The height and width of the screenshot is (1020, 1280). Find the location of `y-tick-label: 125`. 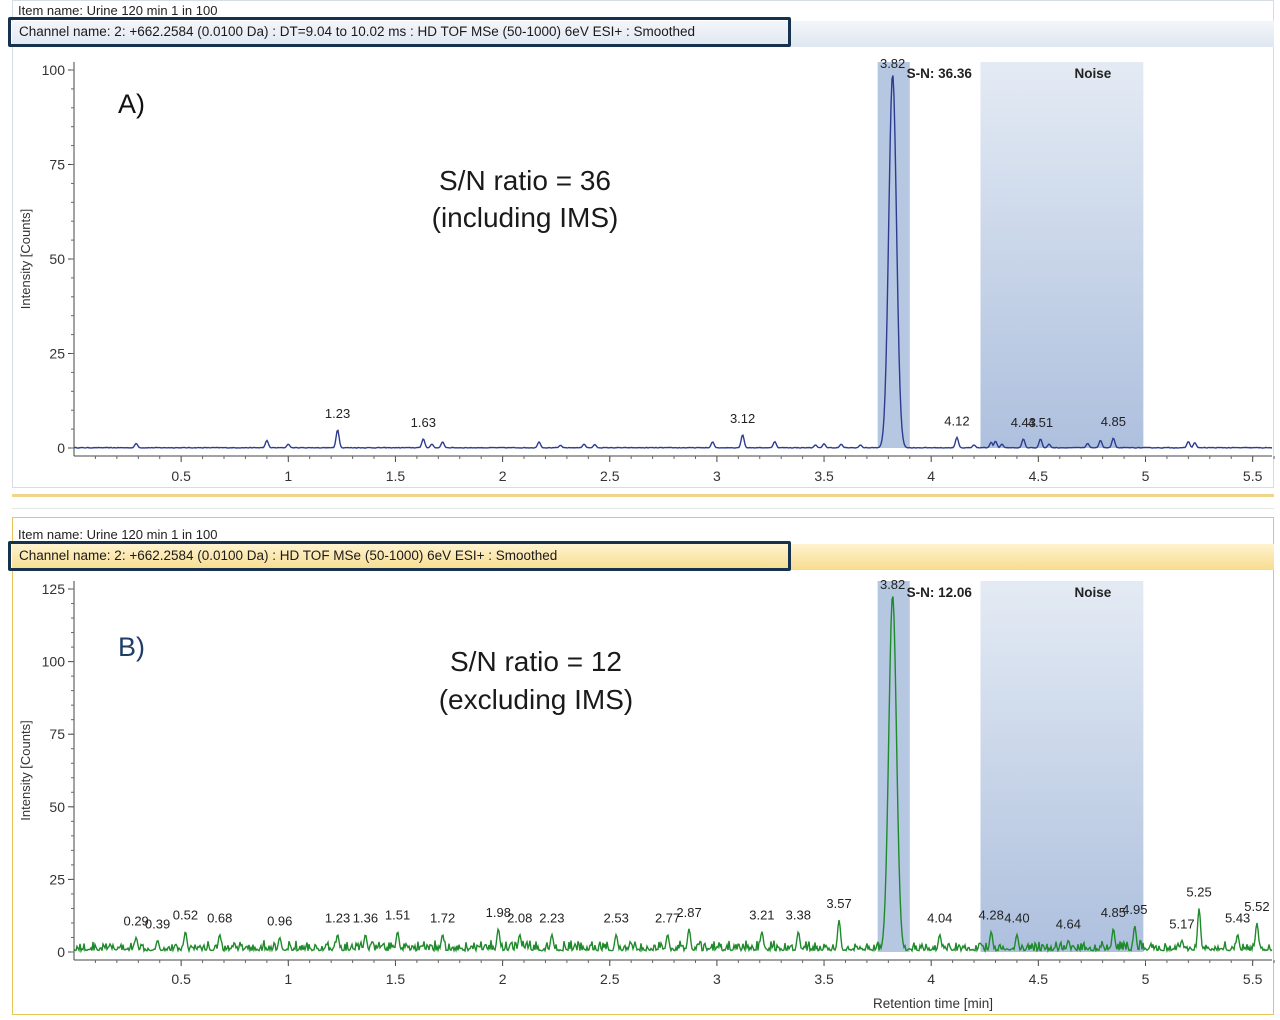

y-tick-label: 125 is located at coordinates (54, 589).